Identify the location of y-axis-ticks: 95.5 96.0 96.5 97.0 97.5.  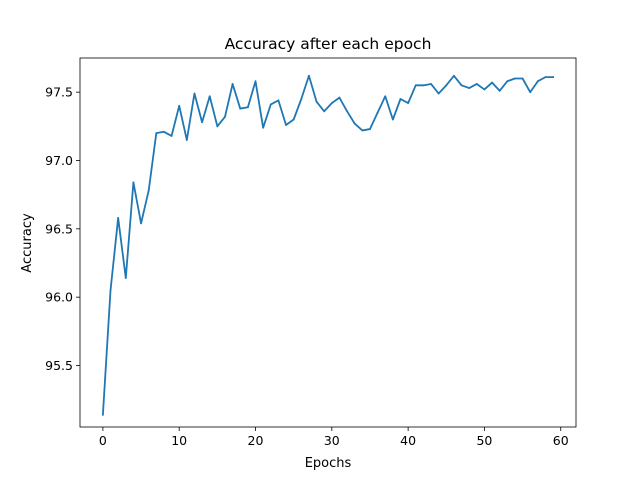
(62, 229).